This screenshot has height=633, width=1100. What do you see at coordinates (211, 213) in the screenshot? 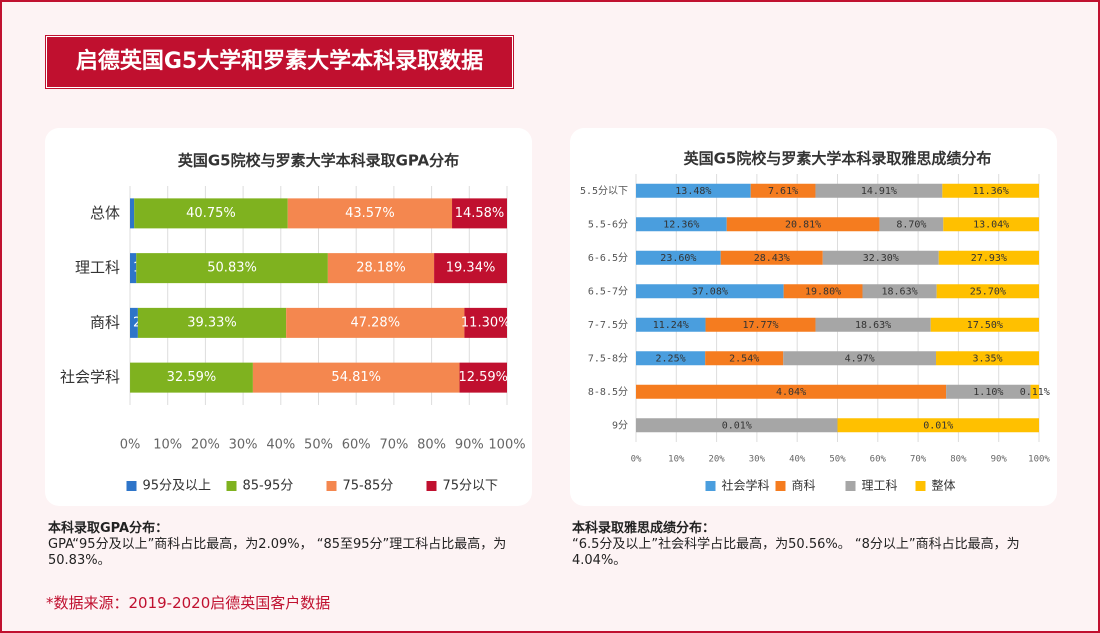
I see `value-label: 40.75%` at bounding box center [211, 213].